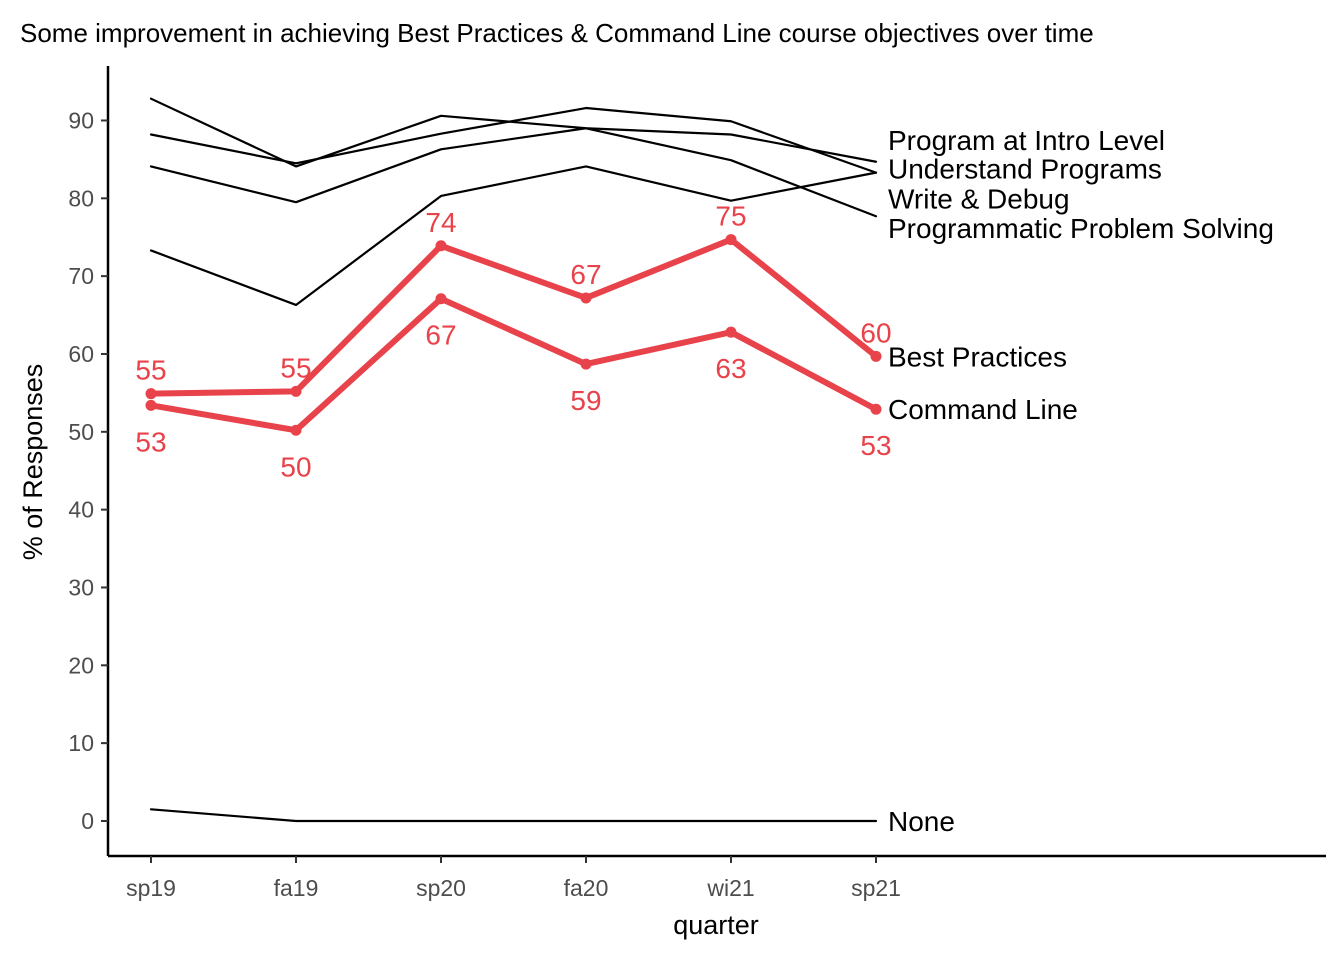  Describe the element at coordinates (730, 368) in the screenshot. I see `data-label-command-line: 63` at that location.